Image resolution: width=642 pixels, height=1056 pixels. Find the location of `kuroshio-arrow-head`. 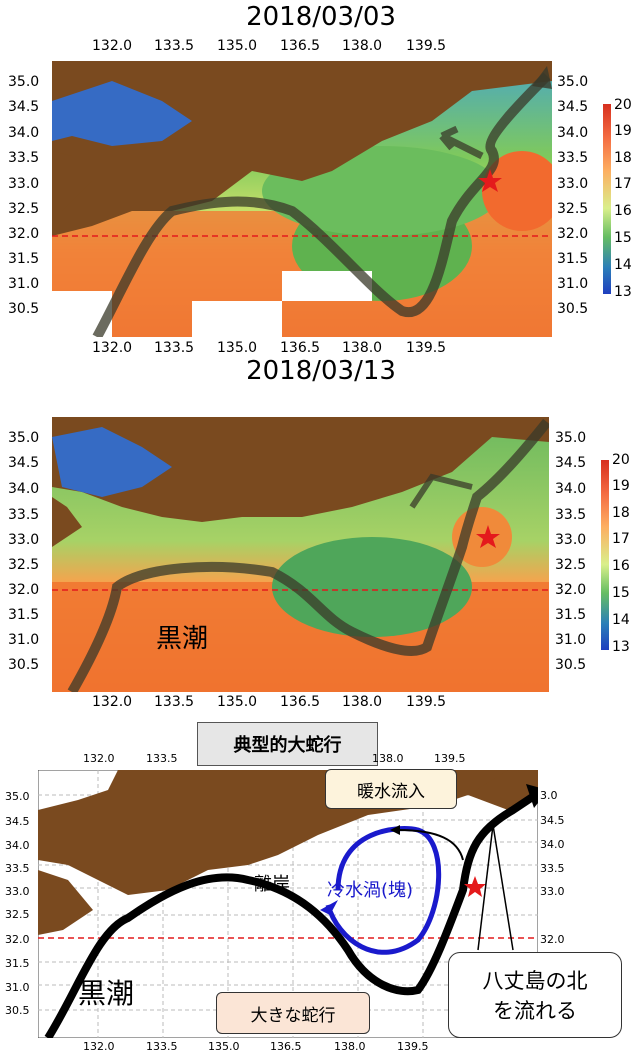

kuroshio-arrow-head is located at coordinates (532, 796).